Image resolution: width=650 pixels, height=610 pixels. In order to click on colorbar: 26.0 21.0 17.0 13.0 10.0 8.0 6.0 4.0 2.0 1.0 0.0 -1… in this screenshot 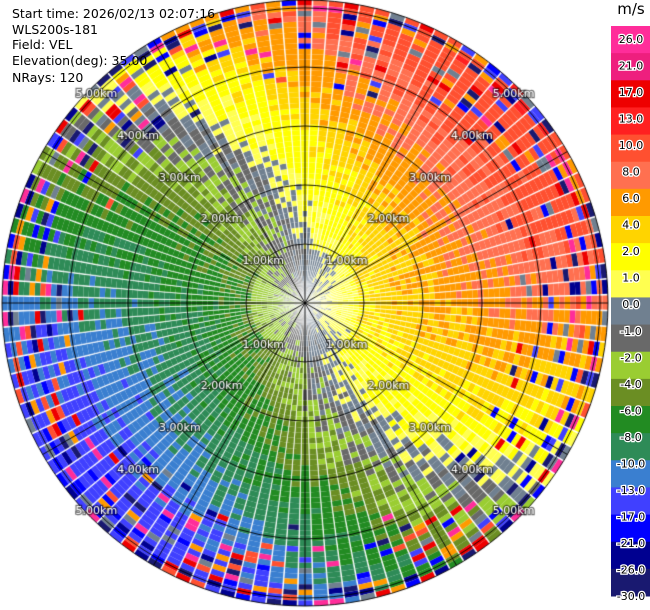, I will do `click(630, 315)`.